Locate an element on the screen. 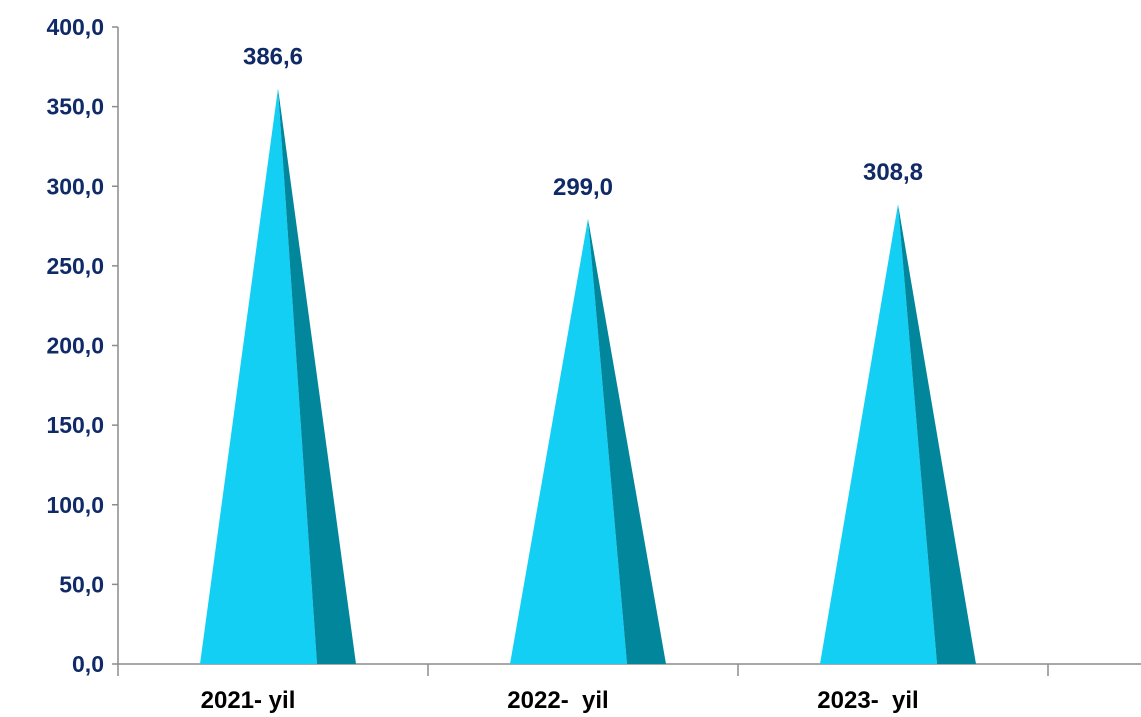 Image resolution: width=1141 pixels, height=717 pixels. x-category-label: 2021- yil is located at coordinates (248, 700).